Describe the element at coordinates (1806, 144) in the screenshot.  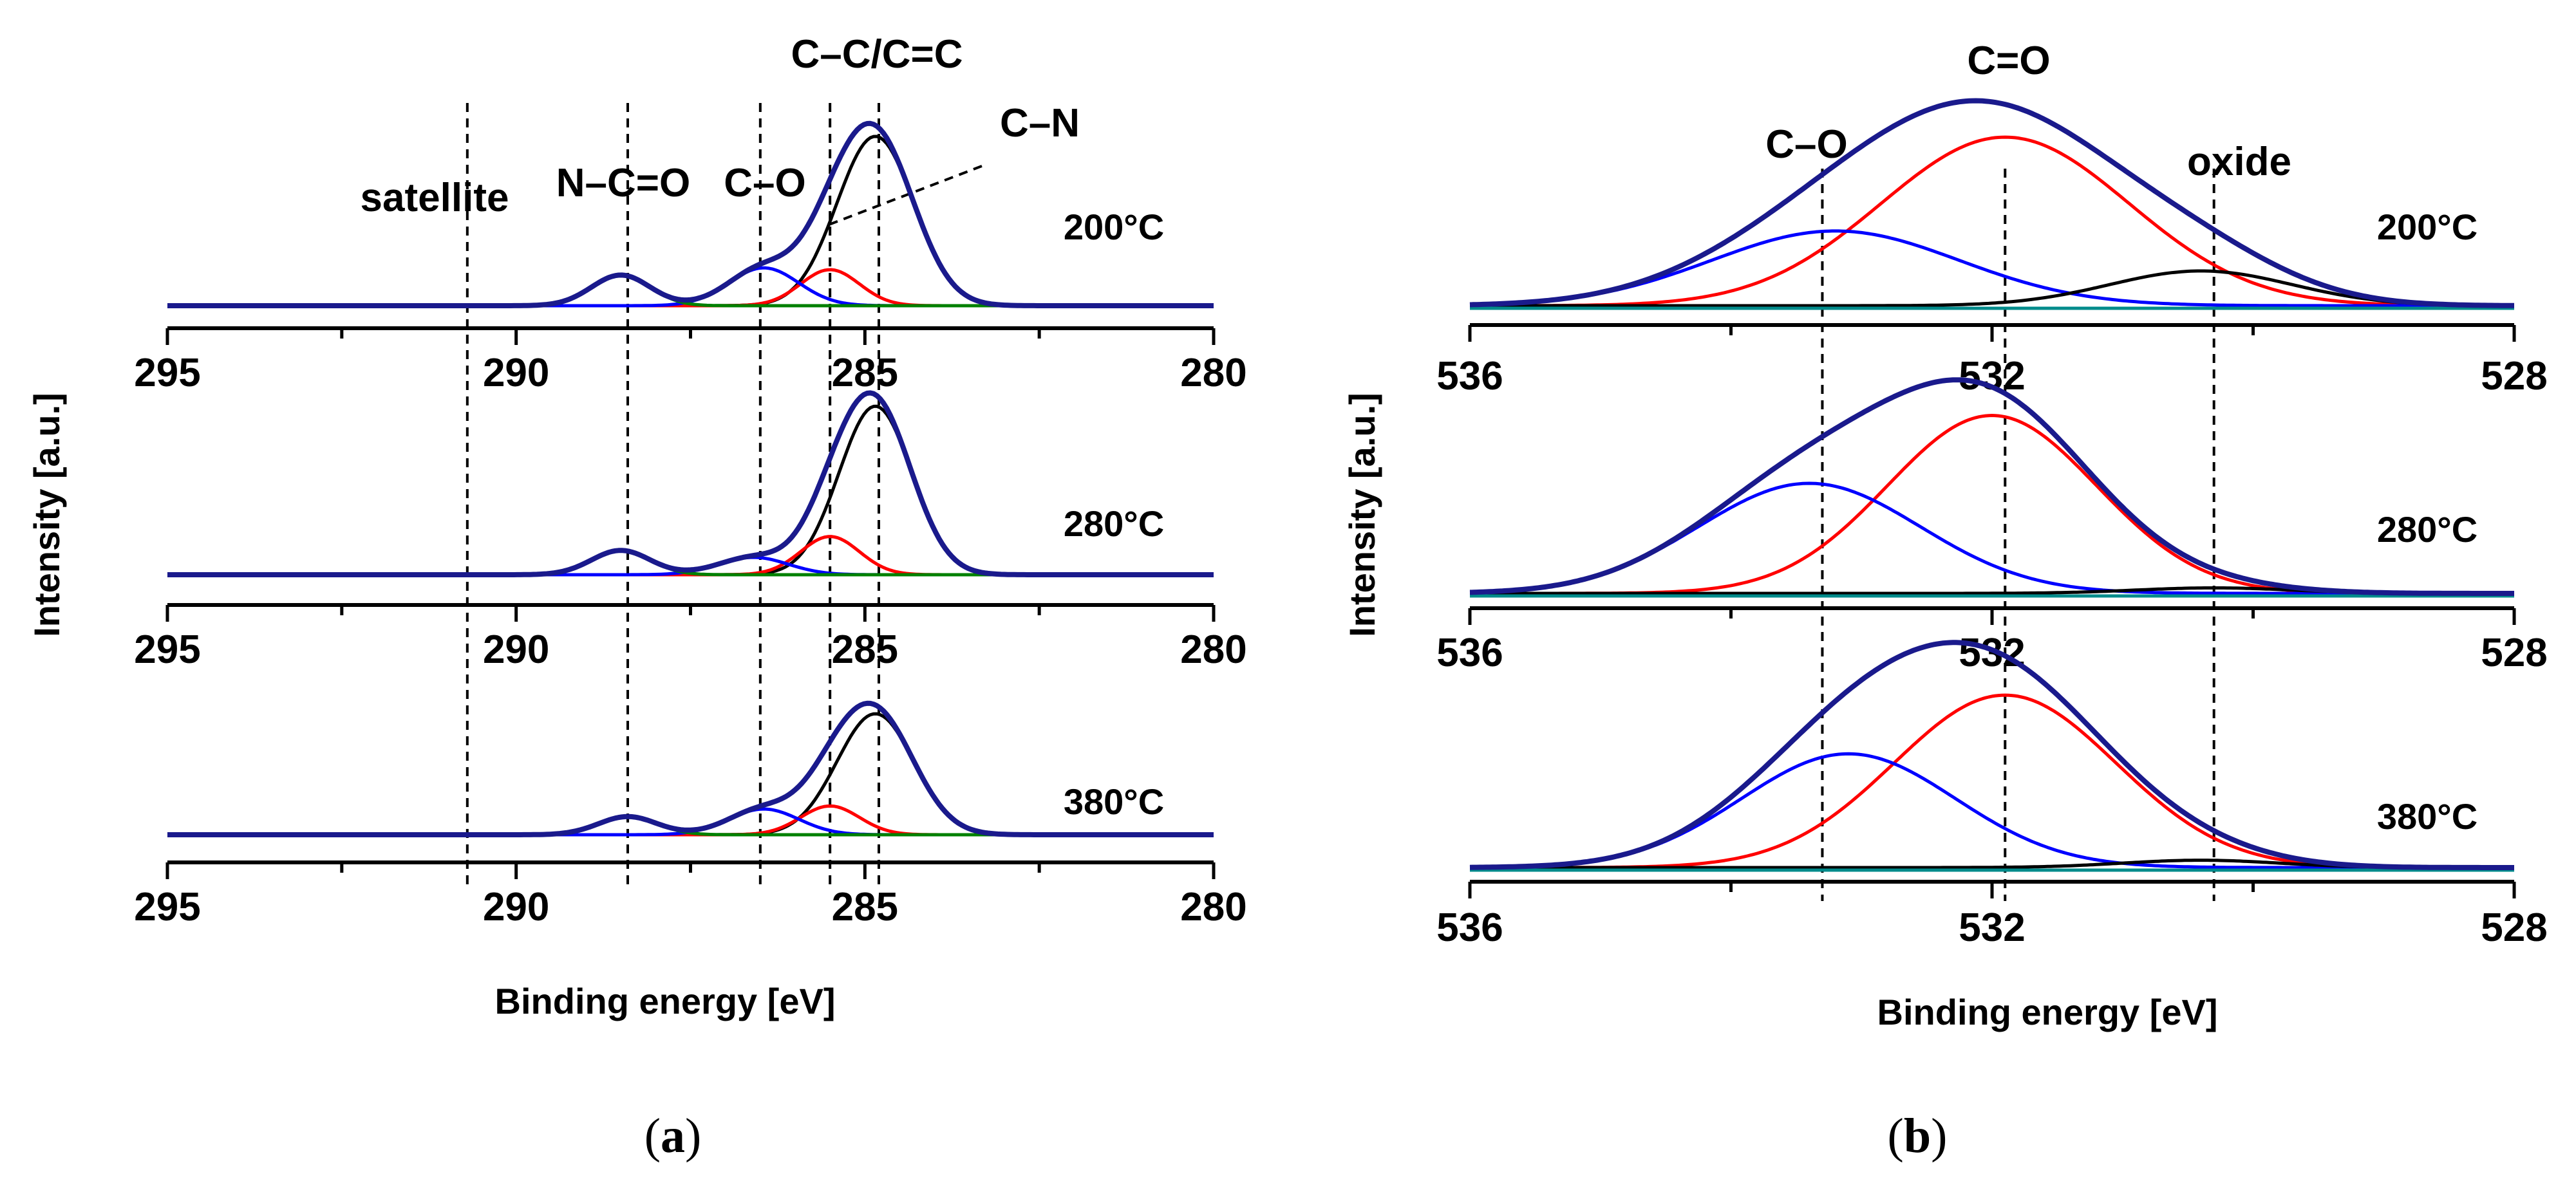
I see `annotation-c-o-b: C–O` at that location.